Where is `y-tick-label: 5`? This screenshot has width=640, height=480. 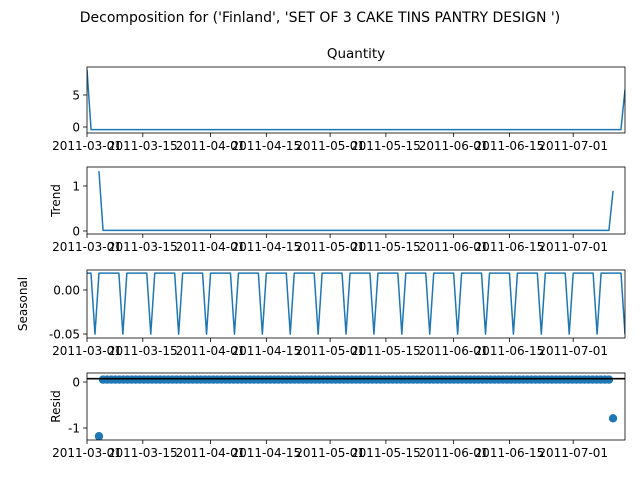
y-tick-label: 5 is located at coordinates (76, 96).